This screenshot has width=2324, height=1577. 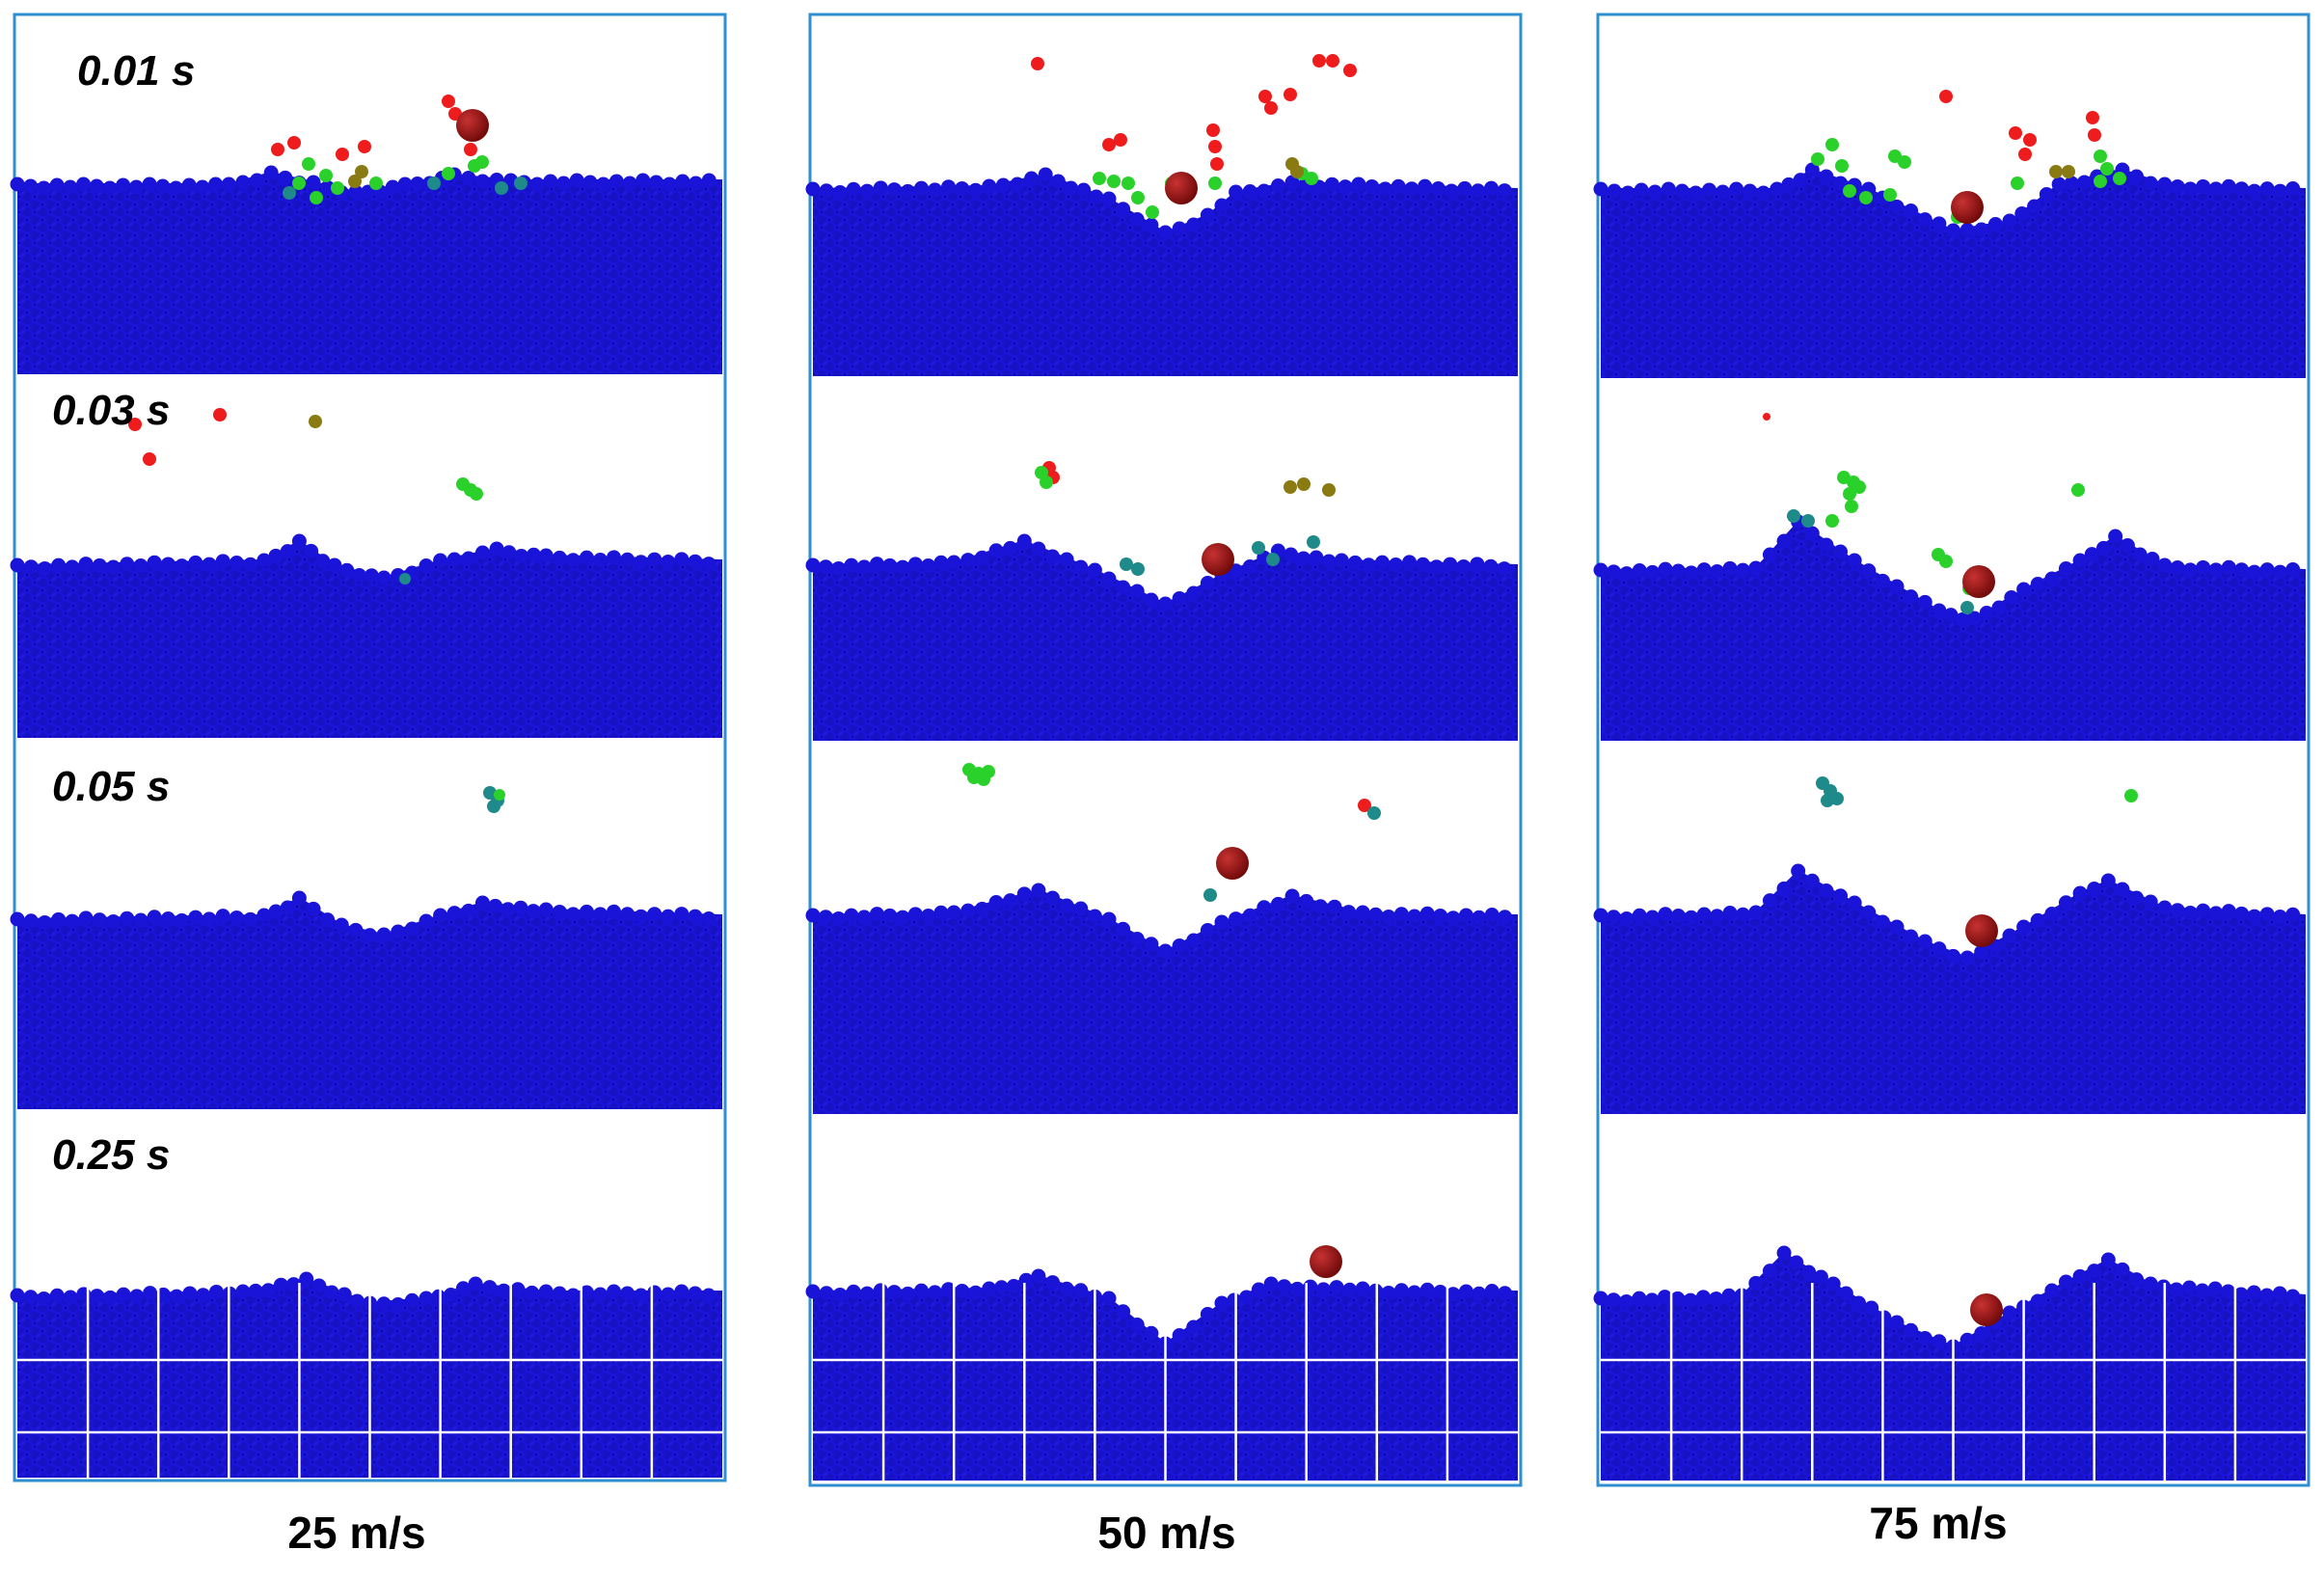 What do you see at coordinates (1794, 516) in the screenshot?
I see `ejecta-teal` at bounding box center [1794, 516].